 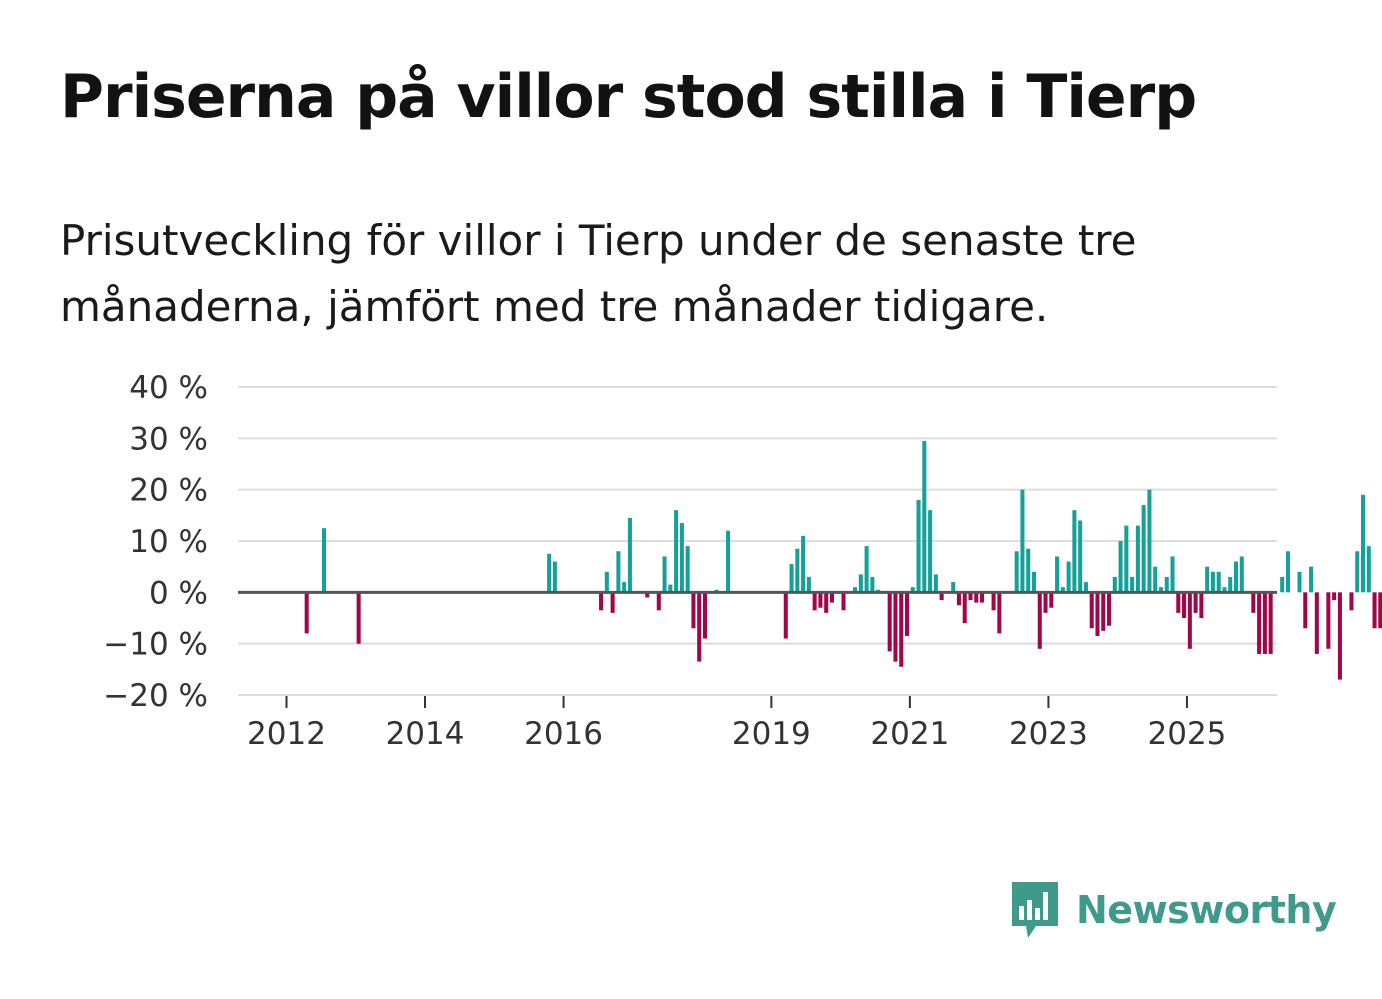 I want to click on x-tick-label: 2019, so click(x=771, y=734).